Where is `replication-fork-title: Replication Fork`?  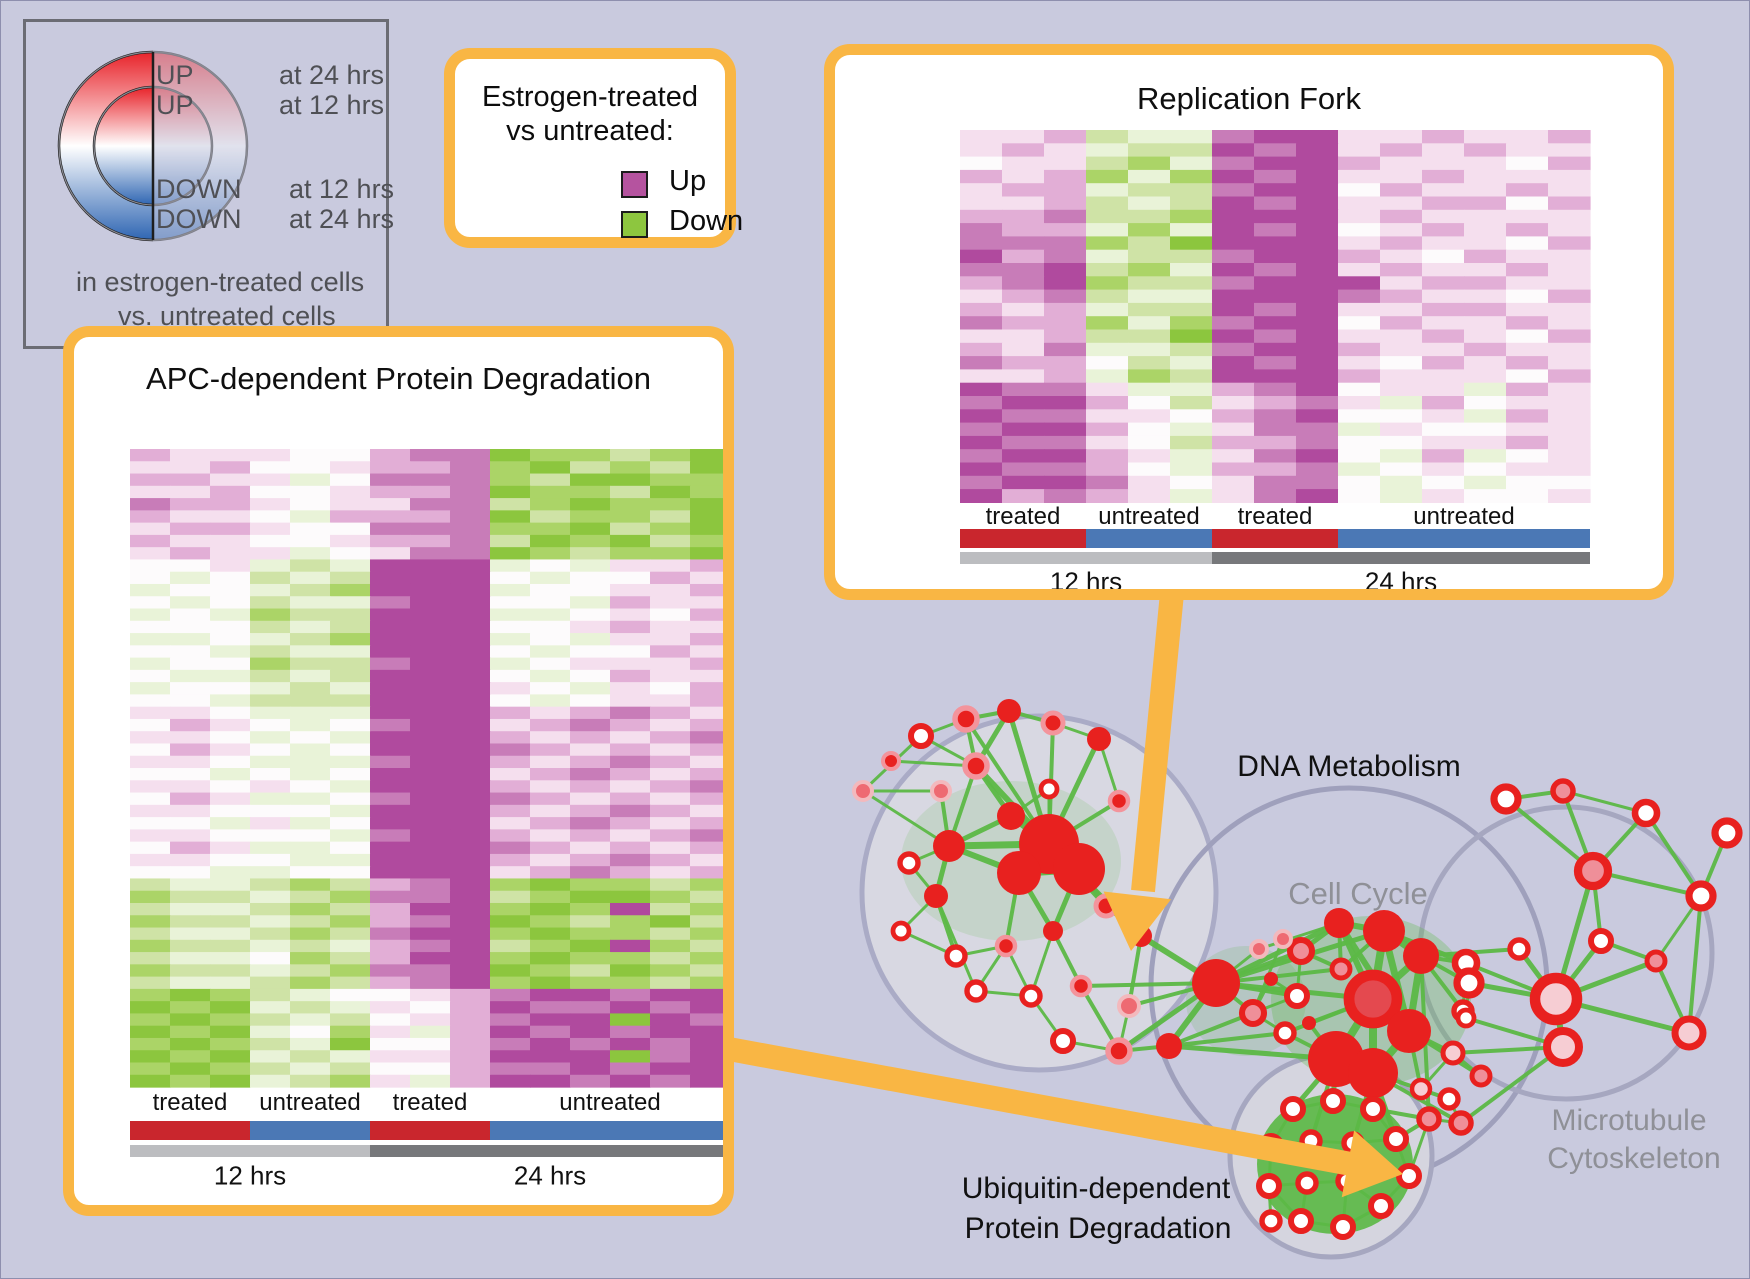 replication-fork-title: Replication Fork is located at coordinates (1249, 98).